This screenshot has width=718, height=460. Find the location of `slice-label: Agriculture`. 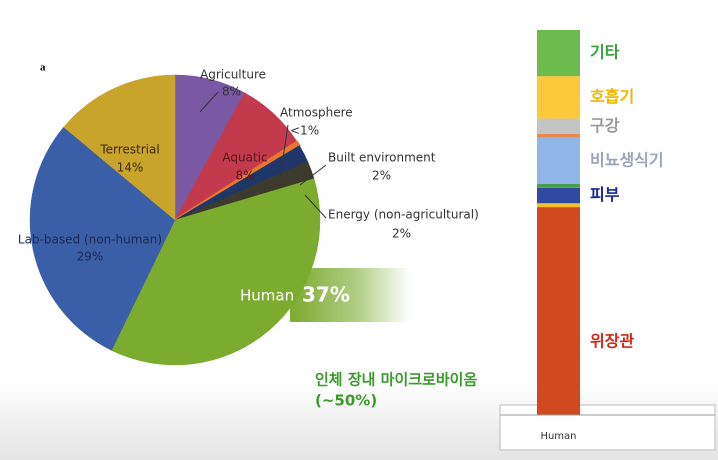

slice-label: Agriculture is located at coordinates (233, 75).